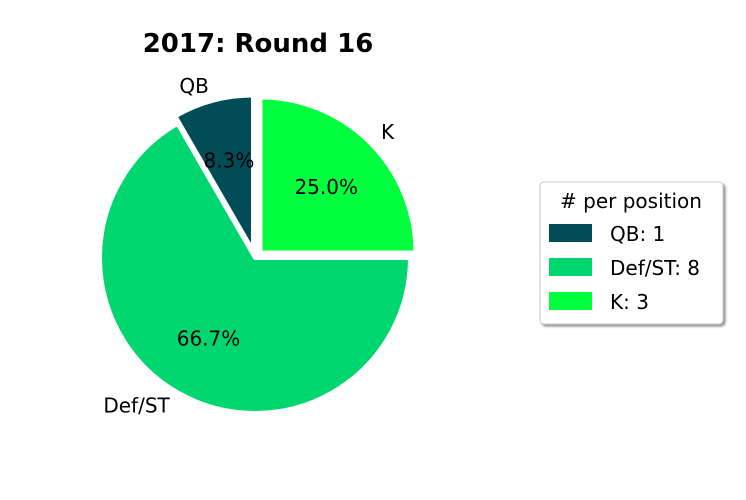 Image resolution: width=746 pixels, height=500 pixels. Describe the element at coordinates (629, 302) in the screenshot. I see `legend-label: K: 3` at that location.